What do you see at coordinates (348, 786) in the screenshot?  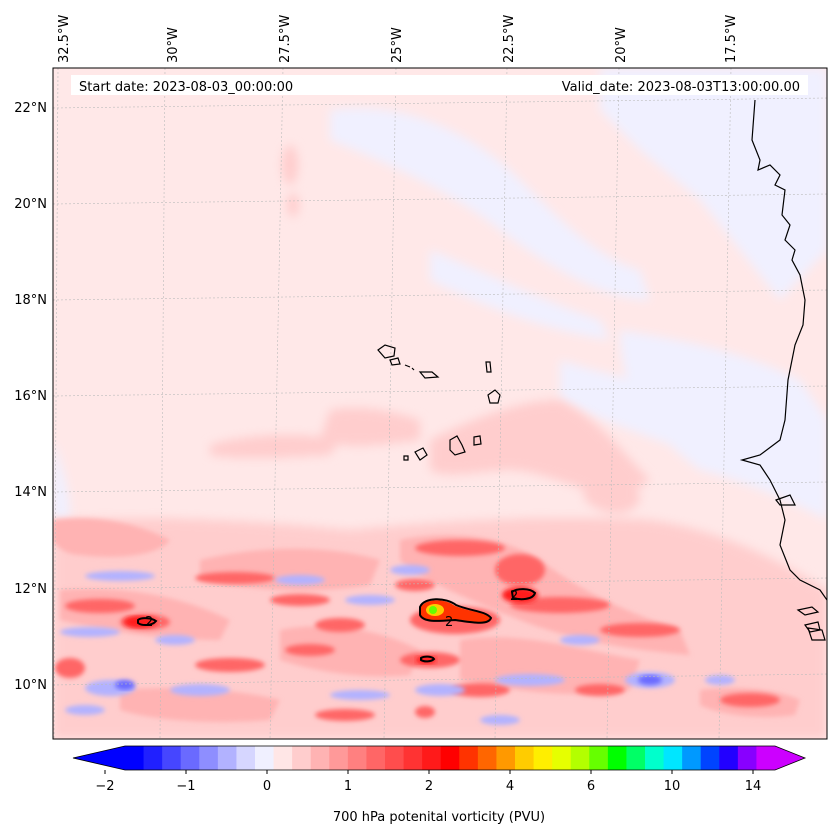 I see `colorbar-tick-label: 1` at bounding box center [348, 786].